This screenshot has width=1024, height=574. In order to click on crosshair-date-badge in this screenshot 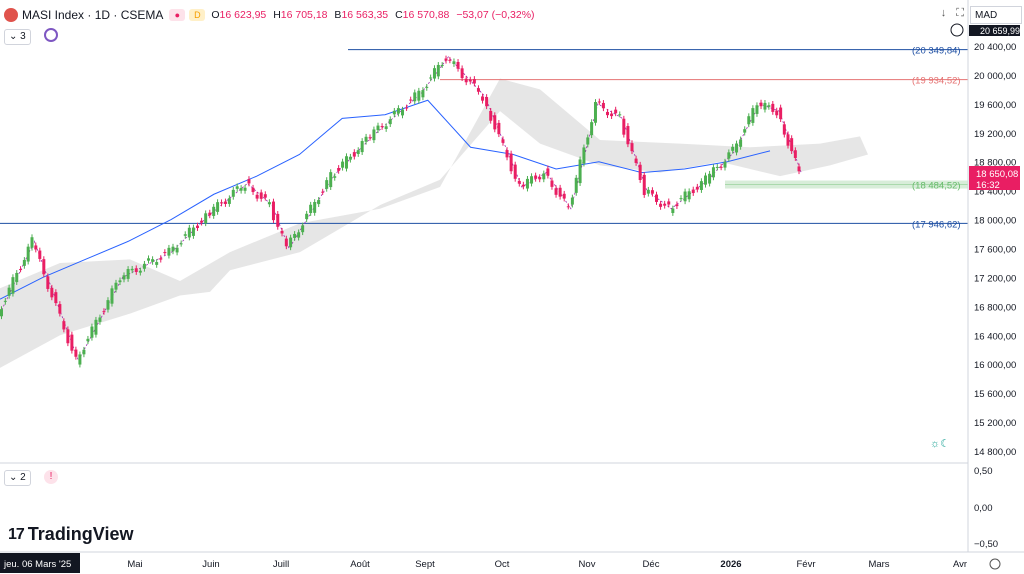, I will do `click(40, 563)`.